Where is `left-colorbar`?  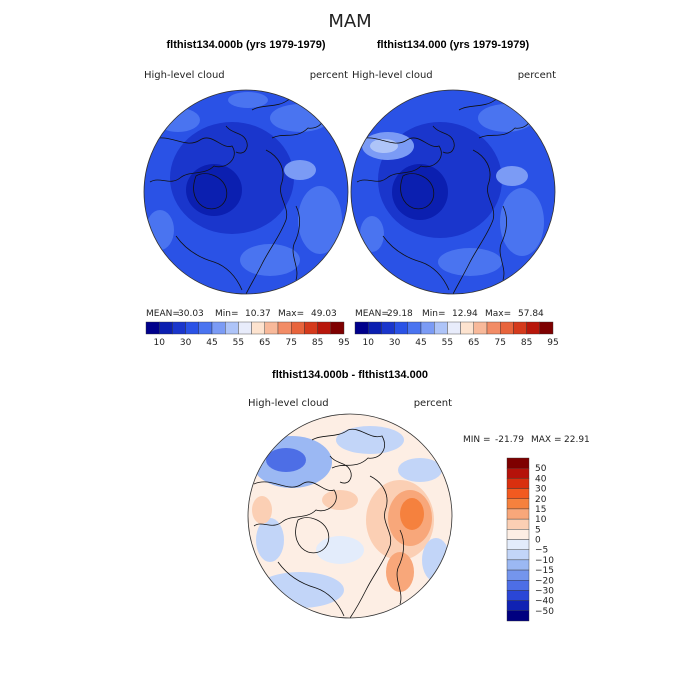 left-colorbar is located at coordinates (245, 328).